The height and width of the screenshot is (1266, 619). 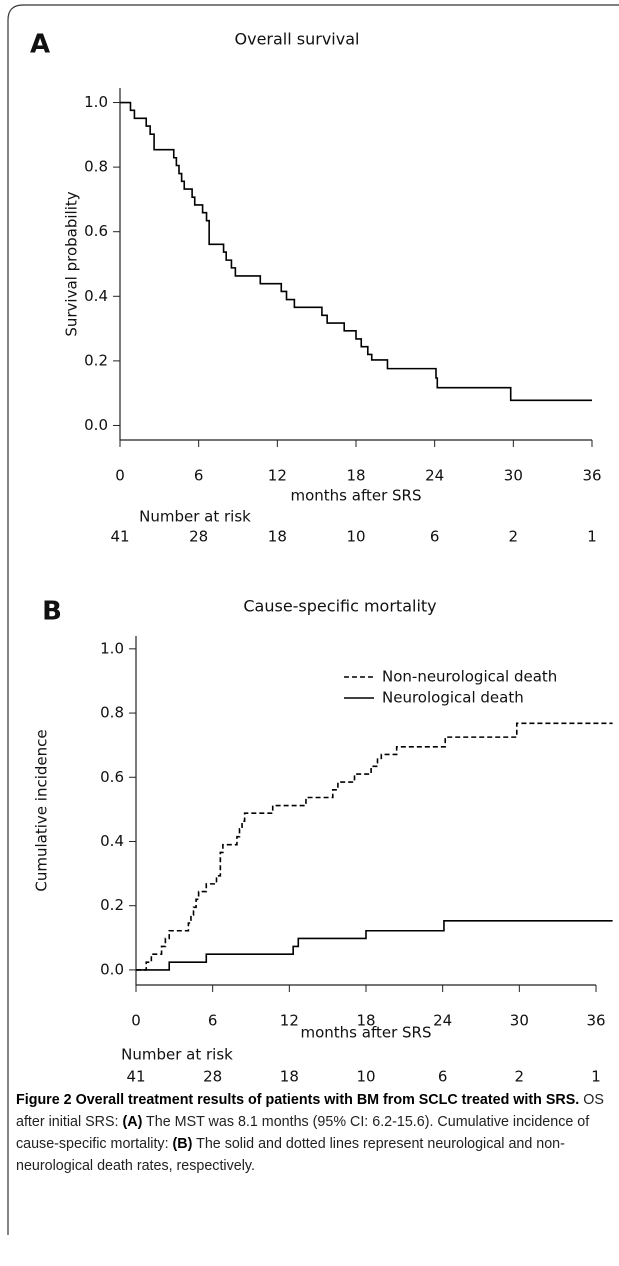 I want to click on chart-title: Cause-specific mortality, so click(x=339, y=606).